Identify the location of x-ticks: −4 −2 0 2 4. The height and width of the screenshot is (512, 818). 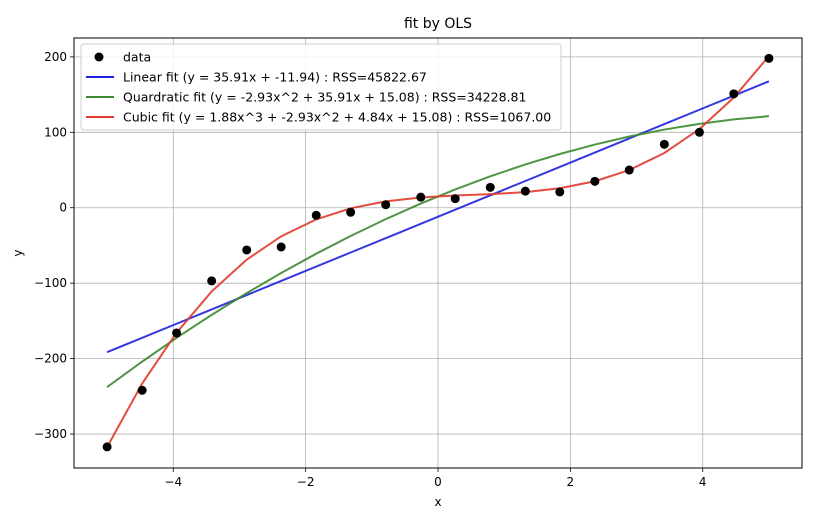
(435, 478).